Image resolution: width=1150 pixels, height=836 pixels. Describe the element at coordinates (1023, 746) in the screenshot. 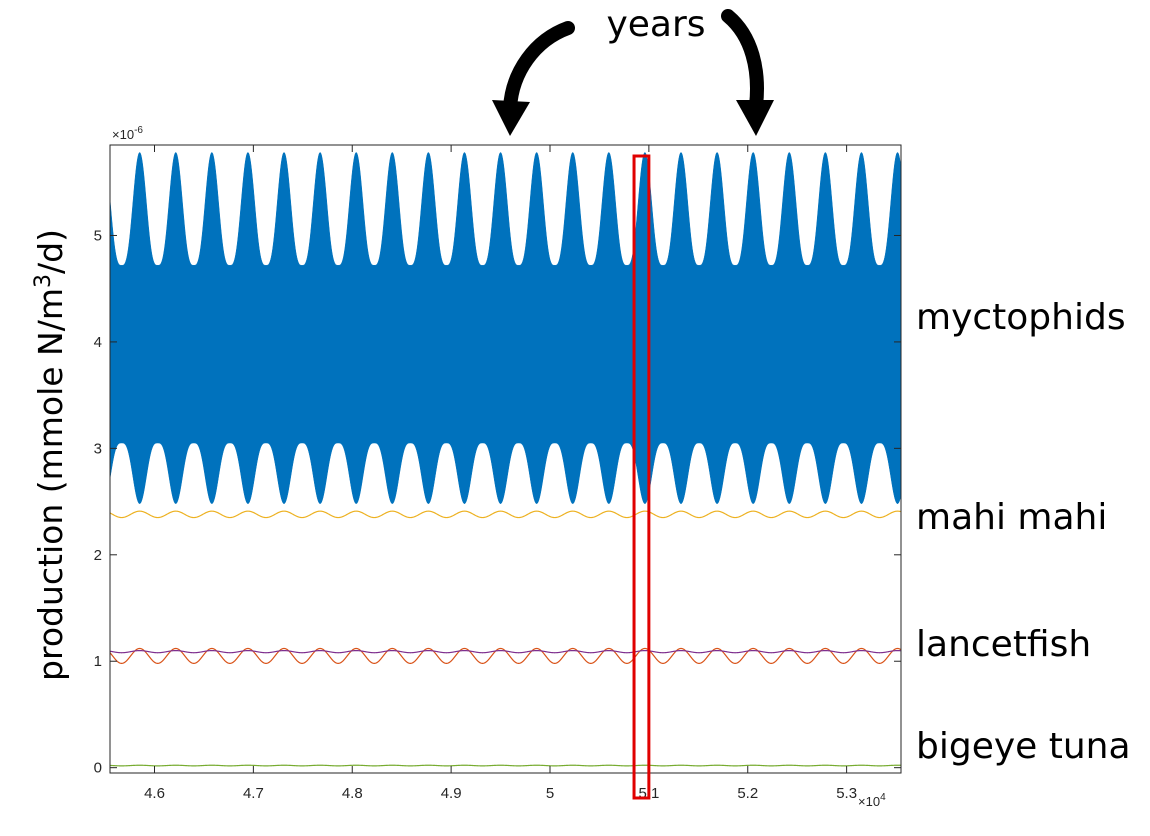

I see `series-label-bigeye-tuna: bigeye tuna` at that location.